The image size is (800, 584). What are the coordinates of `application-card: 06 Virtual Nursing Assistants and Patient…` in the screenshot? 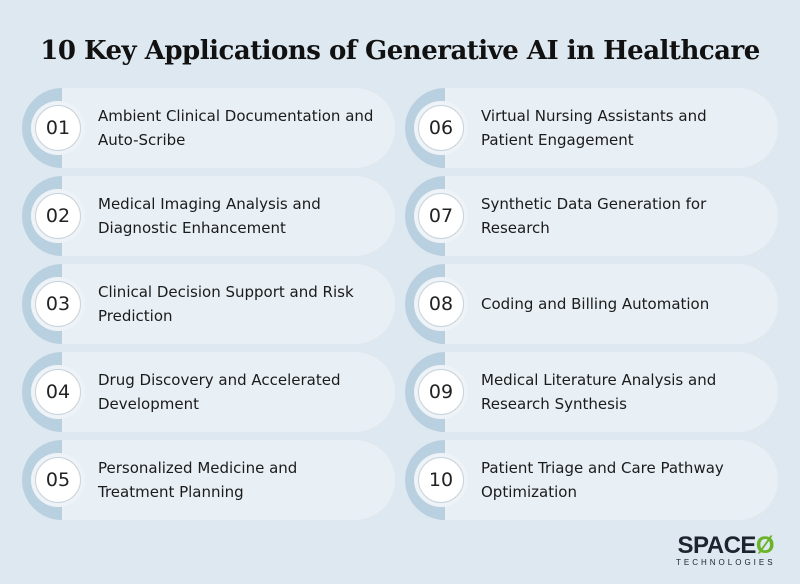 It's located at (591, 128).